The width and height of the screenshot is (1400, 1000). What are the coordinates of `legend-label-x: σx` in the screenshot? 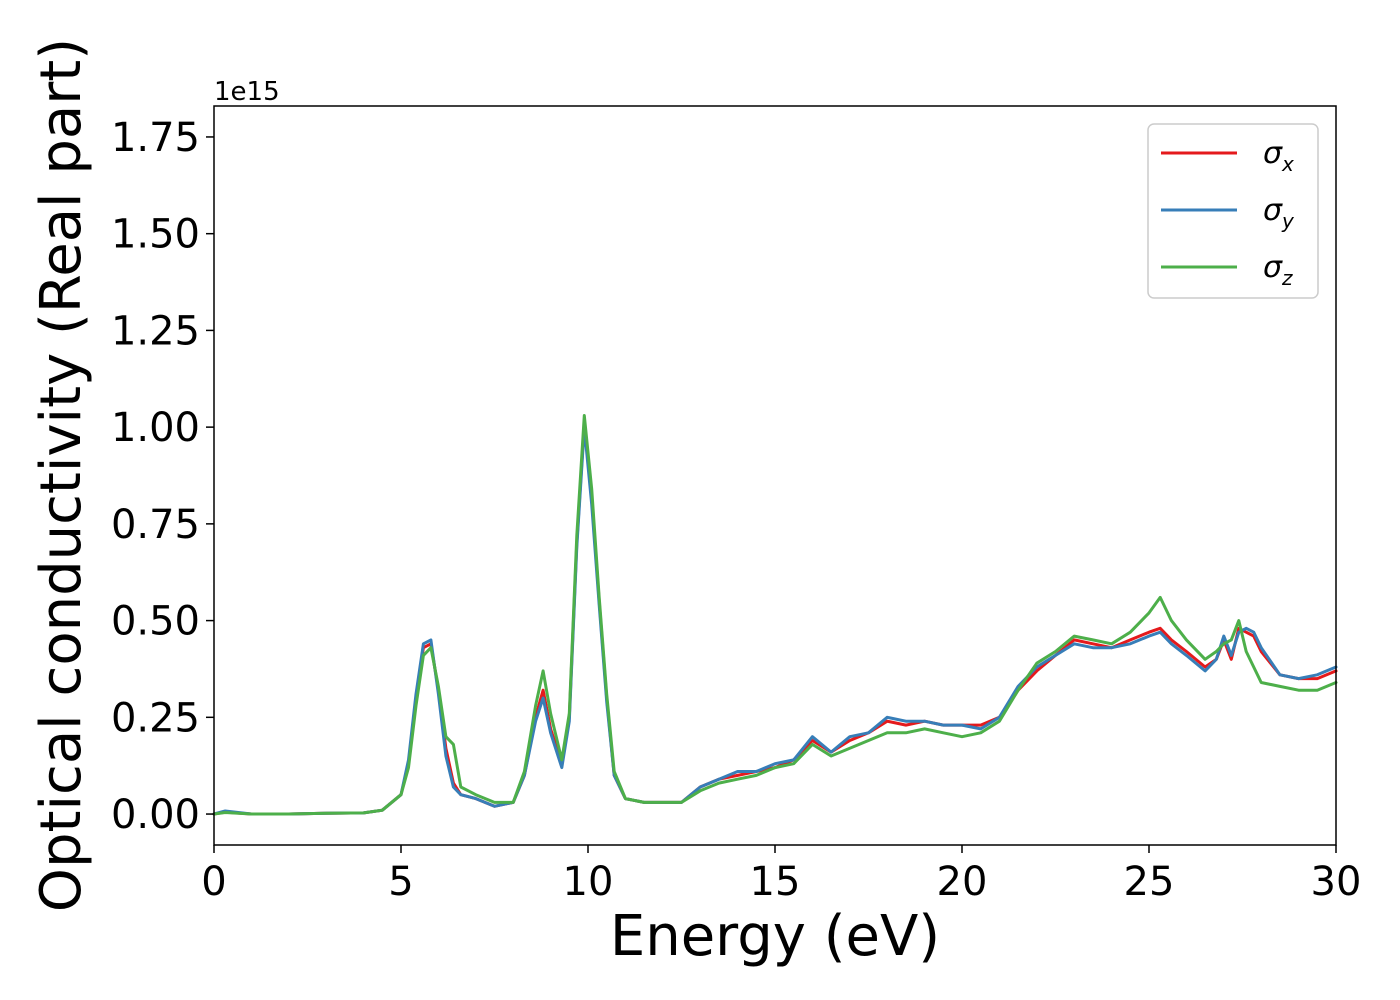 It's located at (1278, 156).